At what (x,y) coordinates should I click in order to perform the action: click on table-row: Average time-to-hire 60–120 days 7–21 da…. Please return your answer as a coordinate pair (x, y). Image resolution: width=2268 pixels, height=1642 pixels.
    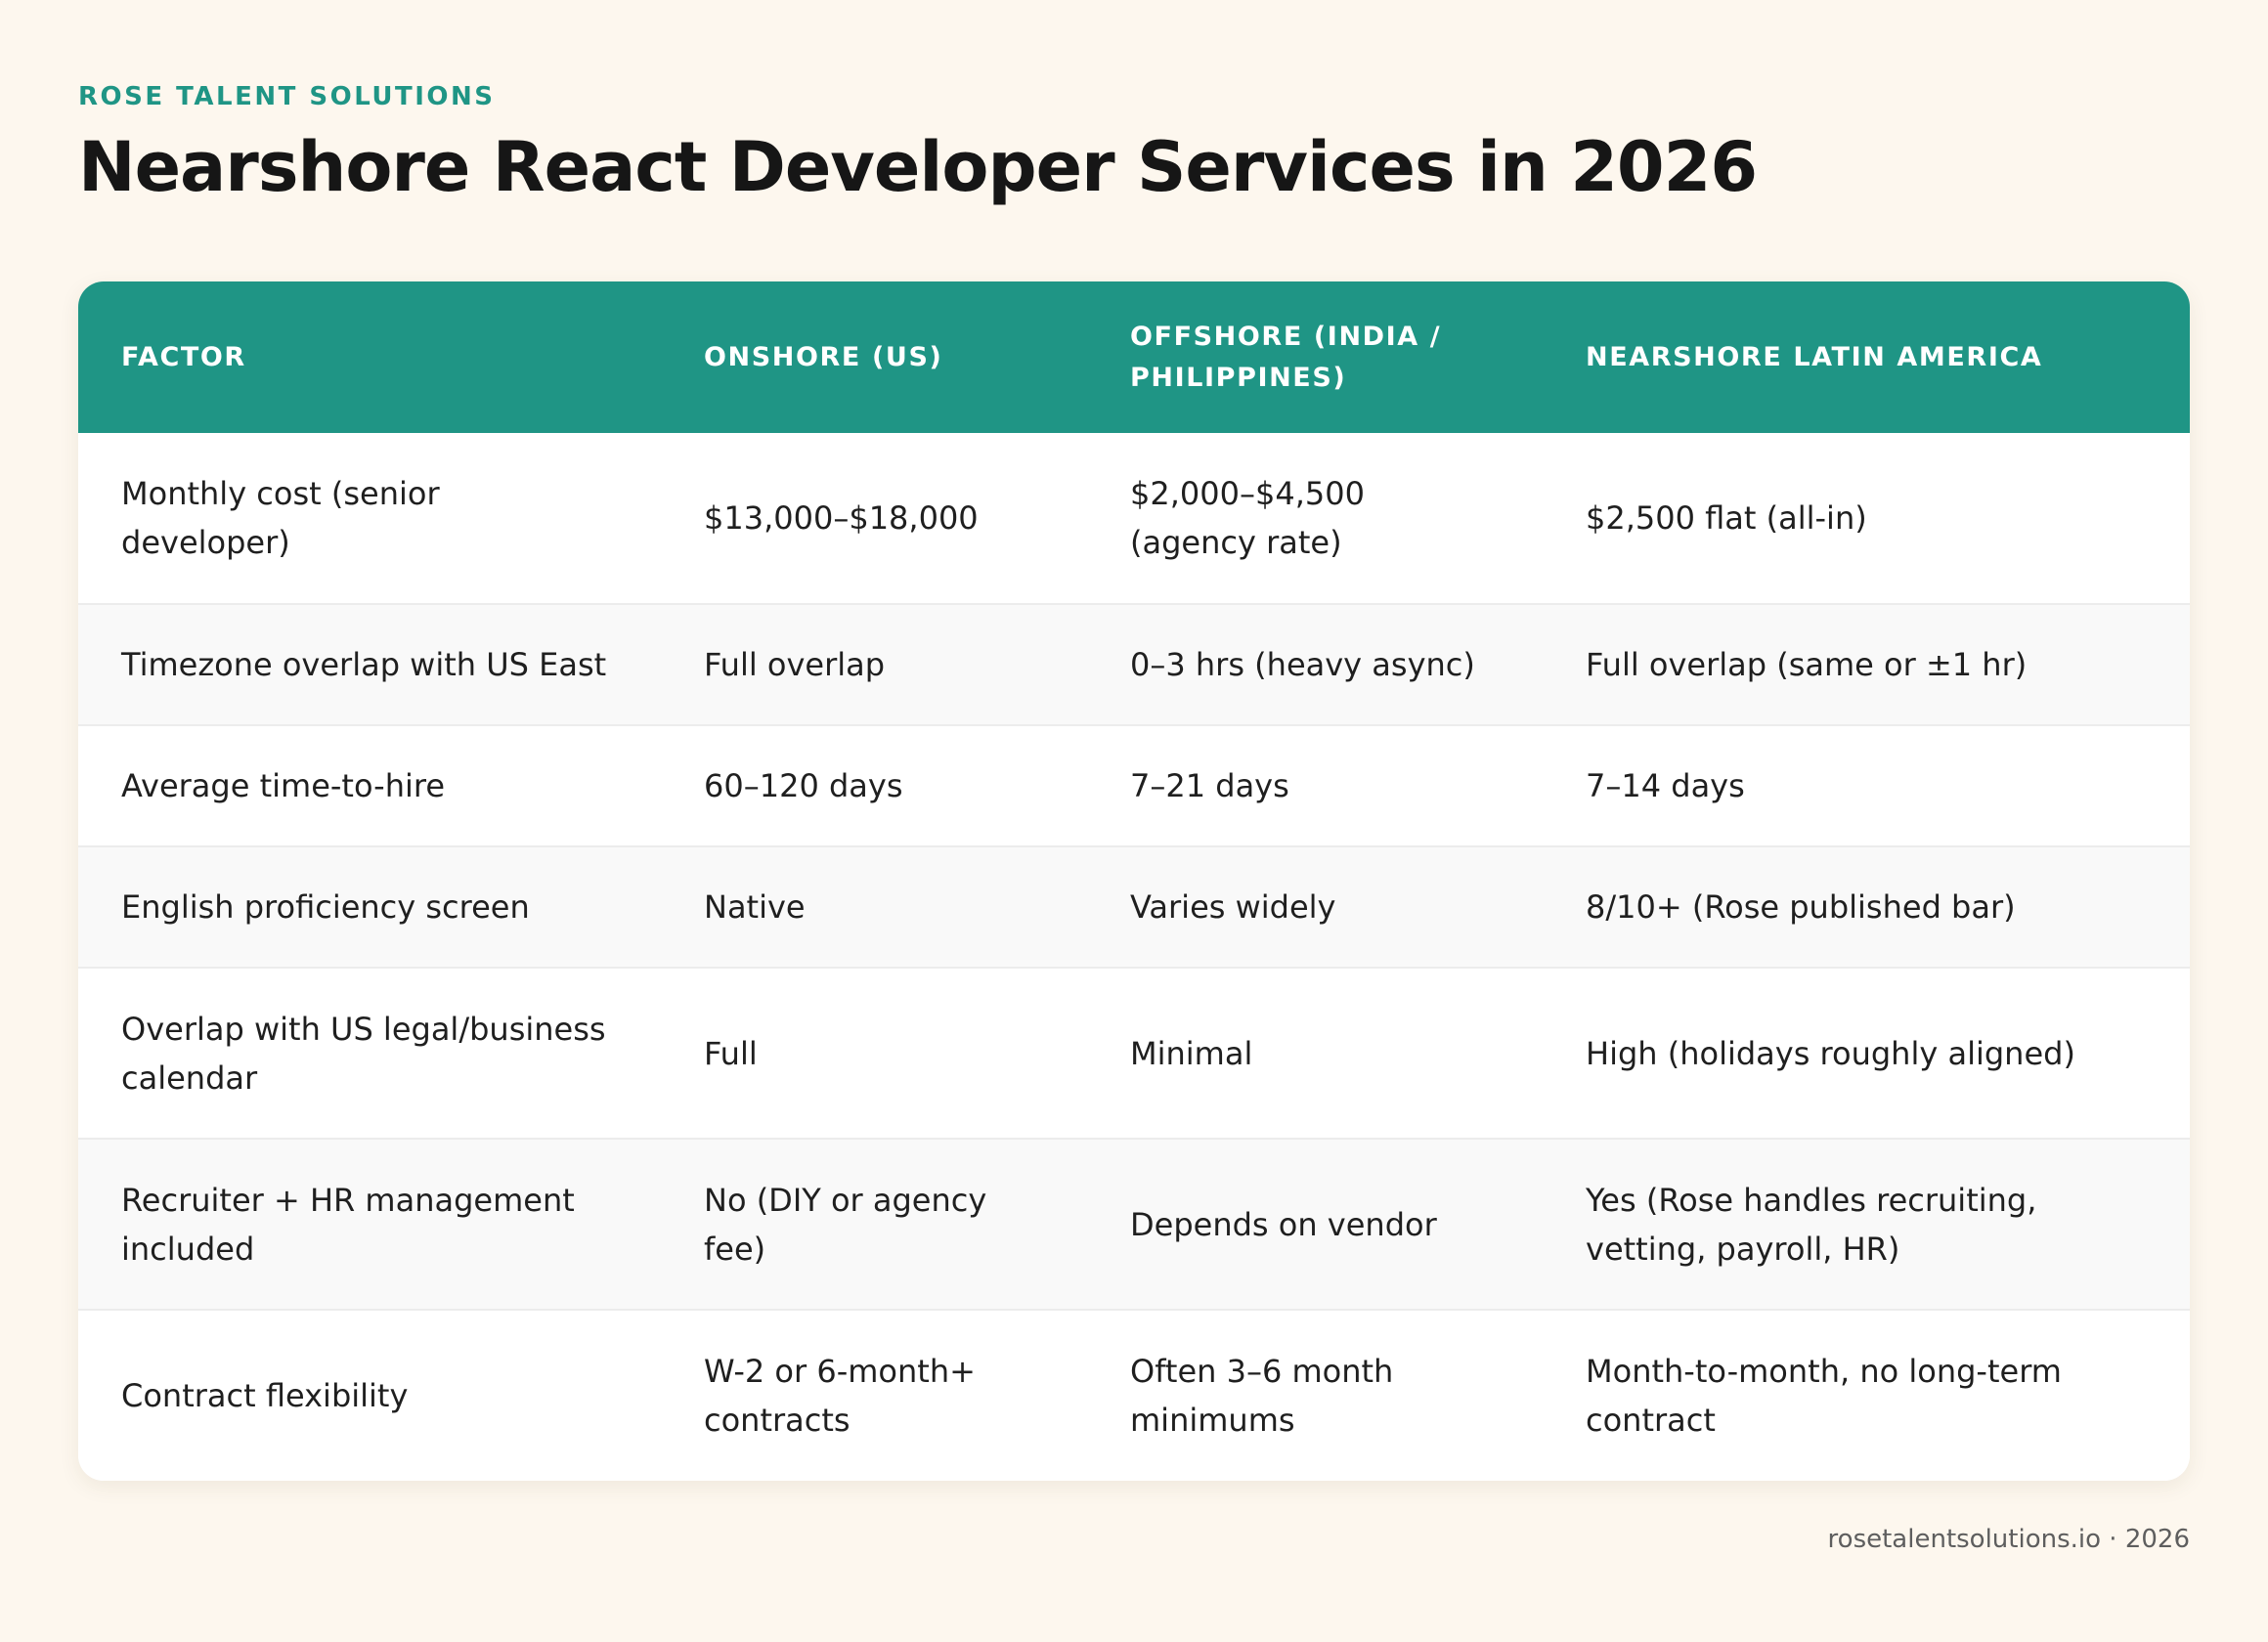
    Looking at the image, I should click on (1134, 785).